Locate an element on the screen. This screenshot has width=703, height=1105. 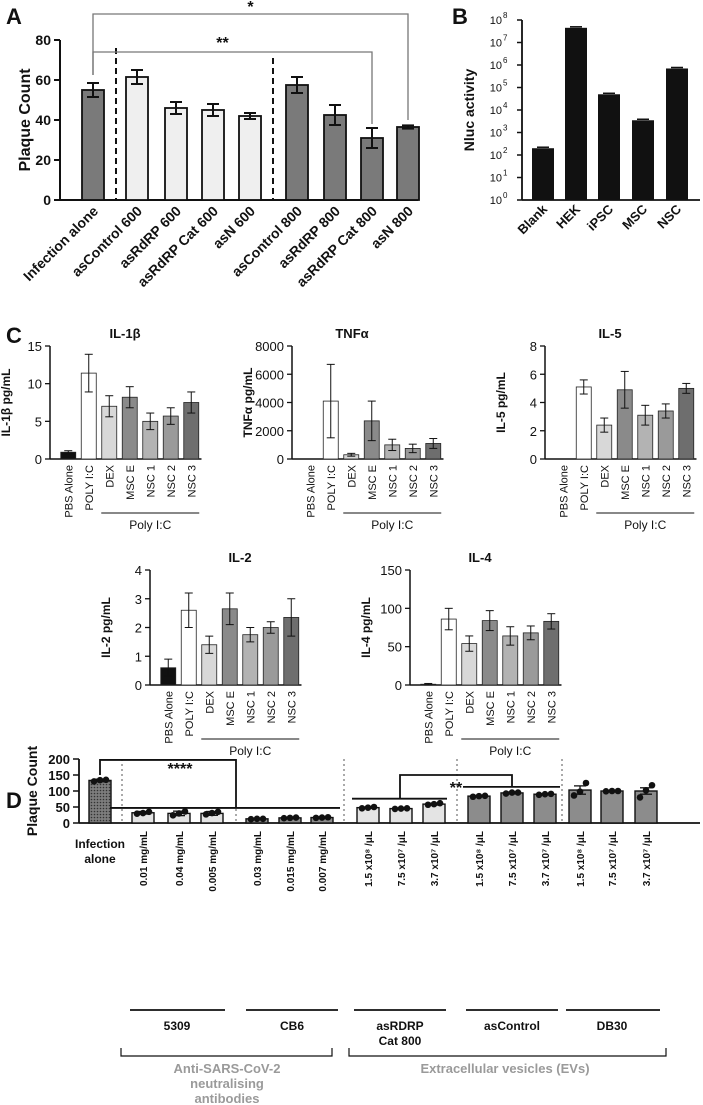
d-x-label: 0.04 mg/mL is located at coordinates (180, 858).